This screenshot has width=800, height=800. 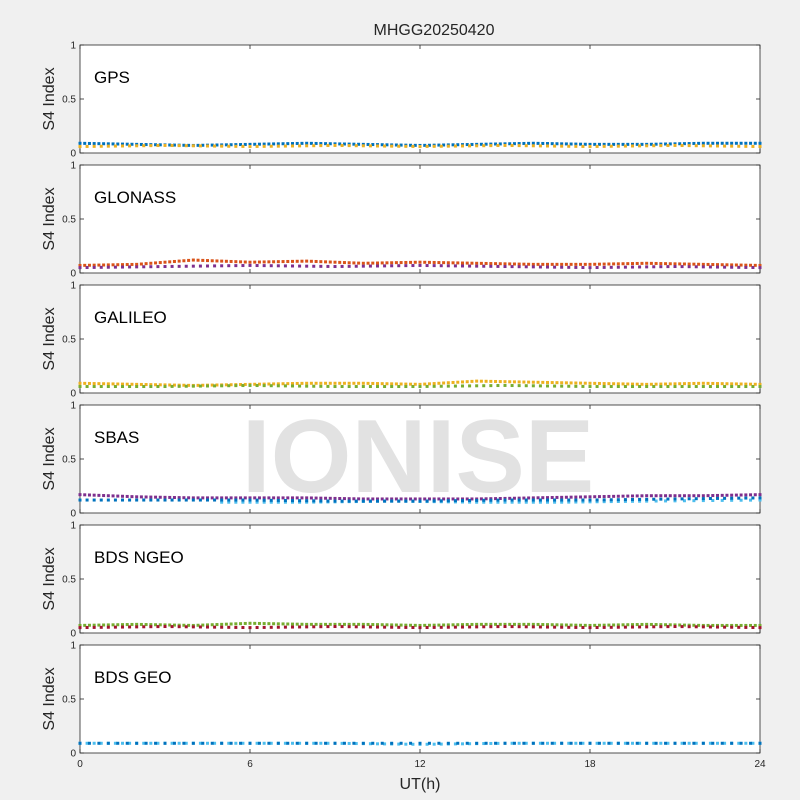 What do you see at coordinates (420, 764) in the screenshot?
I see `x-tick-label: 12` at bounding box center [420, 764].